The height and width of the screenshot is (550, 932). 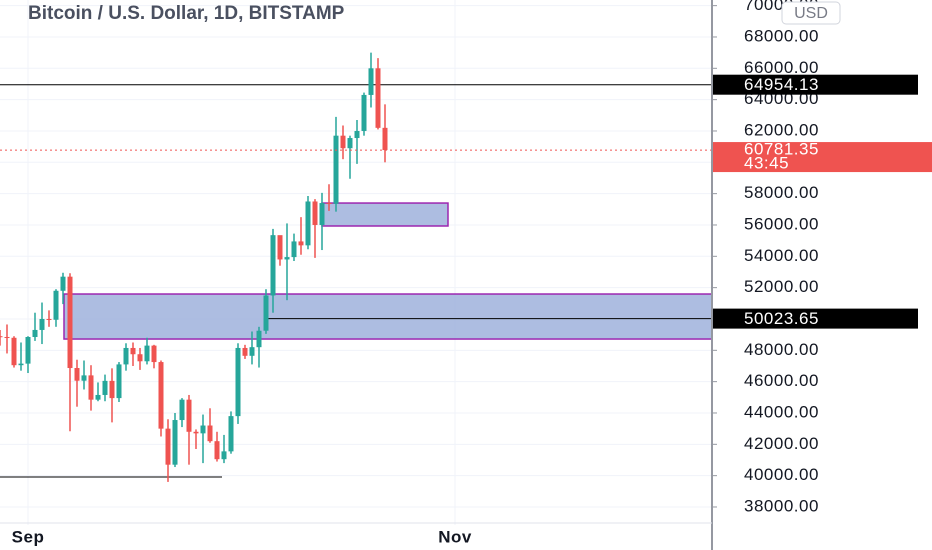 I want to click on currency-label: USD, so click(x=811, y=13).